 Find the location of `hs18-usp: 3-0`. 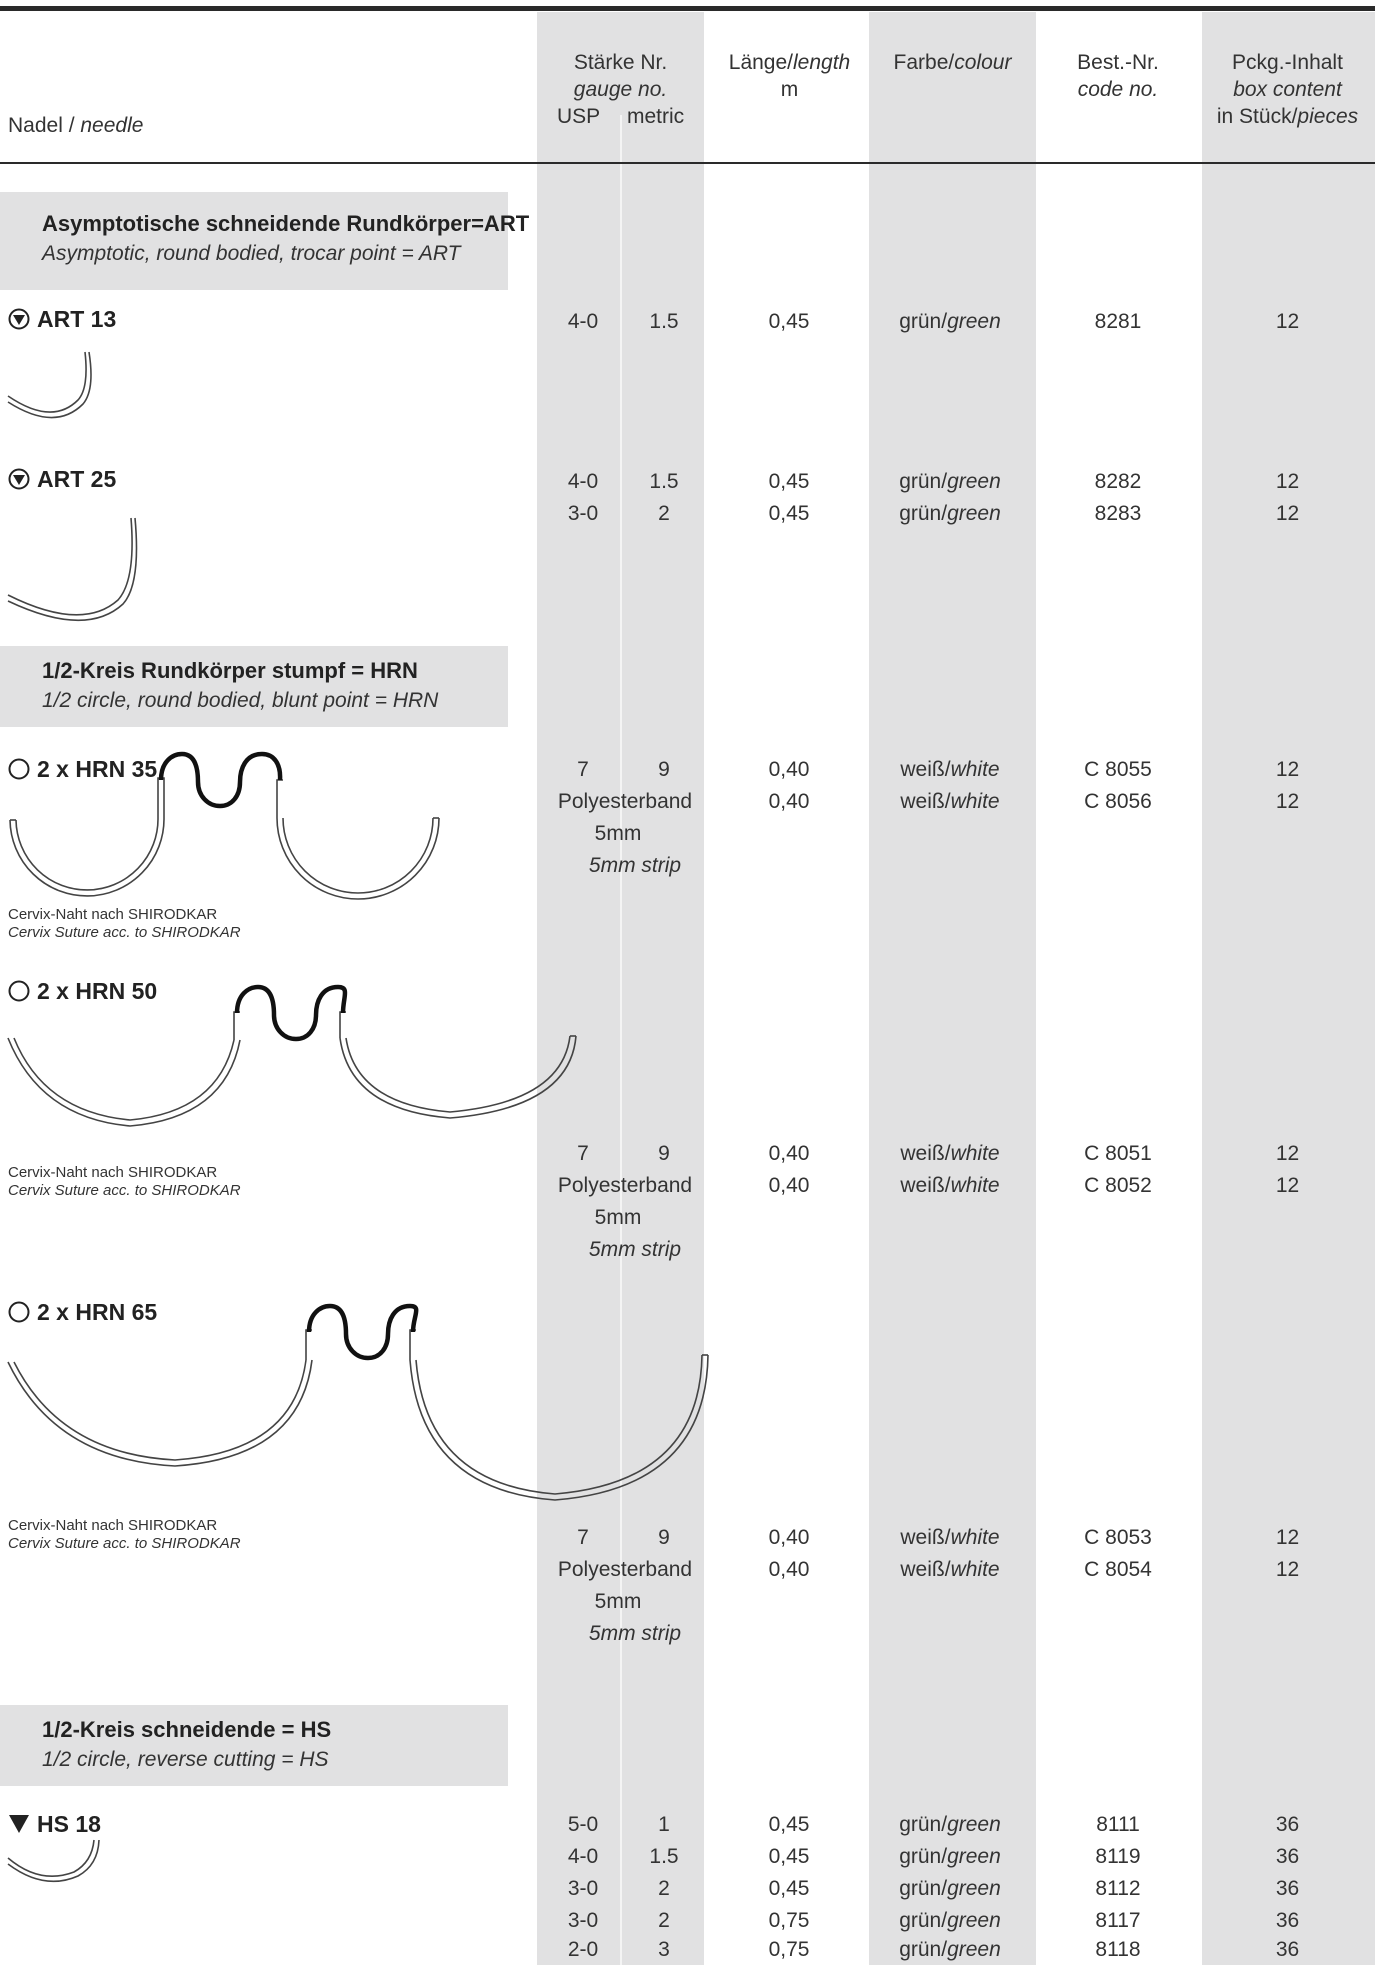

hs18-usp: 3-0 is located at coordinates (583, 1920).